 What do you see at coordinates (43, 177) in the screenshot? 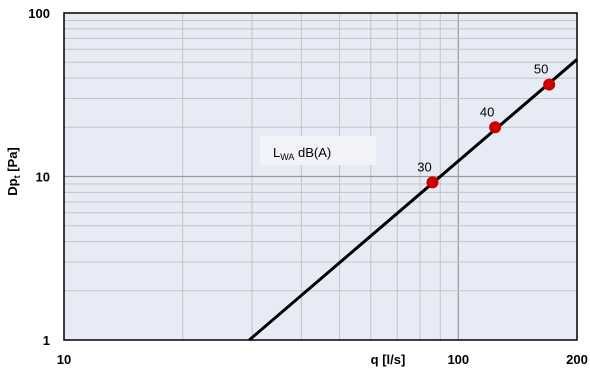
I see `y-tick-label: 10` at bounding box center [43, 177].